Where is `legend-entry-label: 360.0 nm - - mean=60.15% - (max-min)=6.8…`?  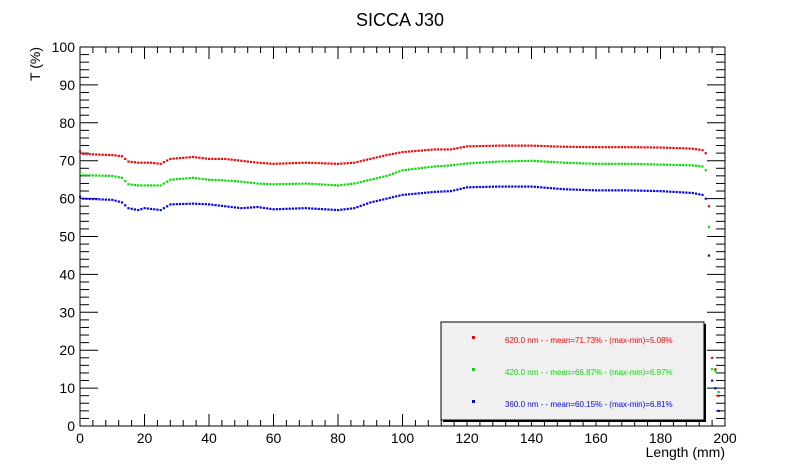
legend-entry-label: 360.0 nm - - mean=60.15% - (max-min)=6.8… is located at coordinates (589, 404).